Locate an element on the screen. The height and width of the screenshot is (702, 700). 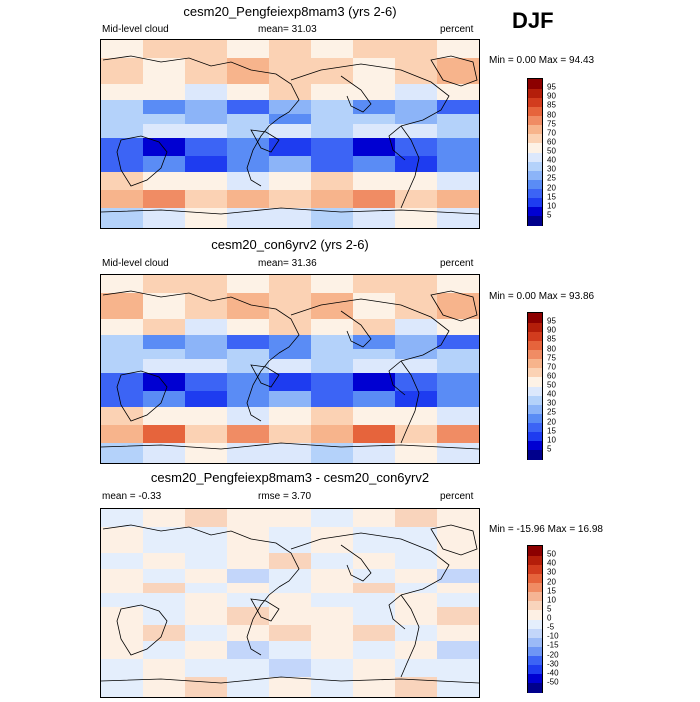
panel-1-map is located at coordinates (290, 134).